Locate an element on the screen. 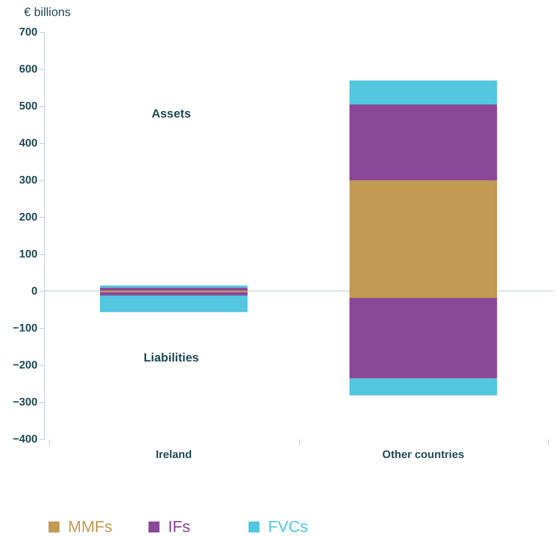  y-tick-label: 500 is located at coordinates (28, 106).